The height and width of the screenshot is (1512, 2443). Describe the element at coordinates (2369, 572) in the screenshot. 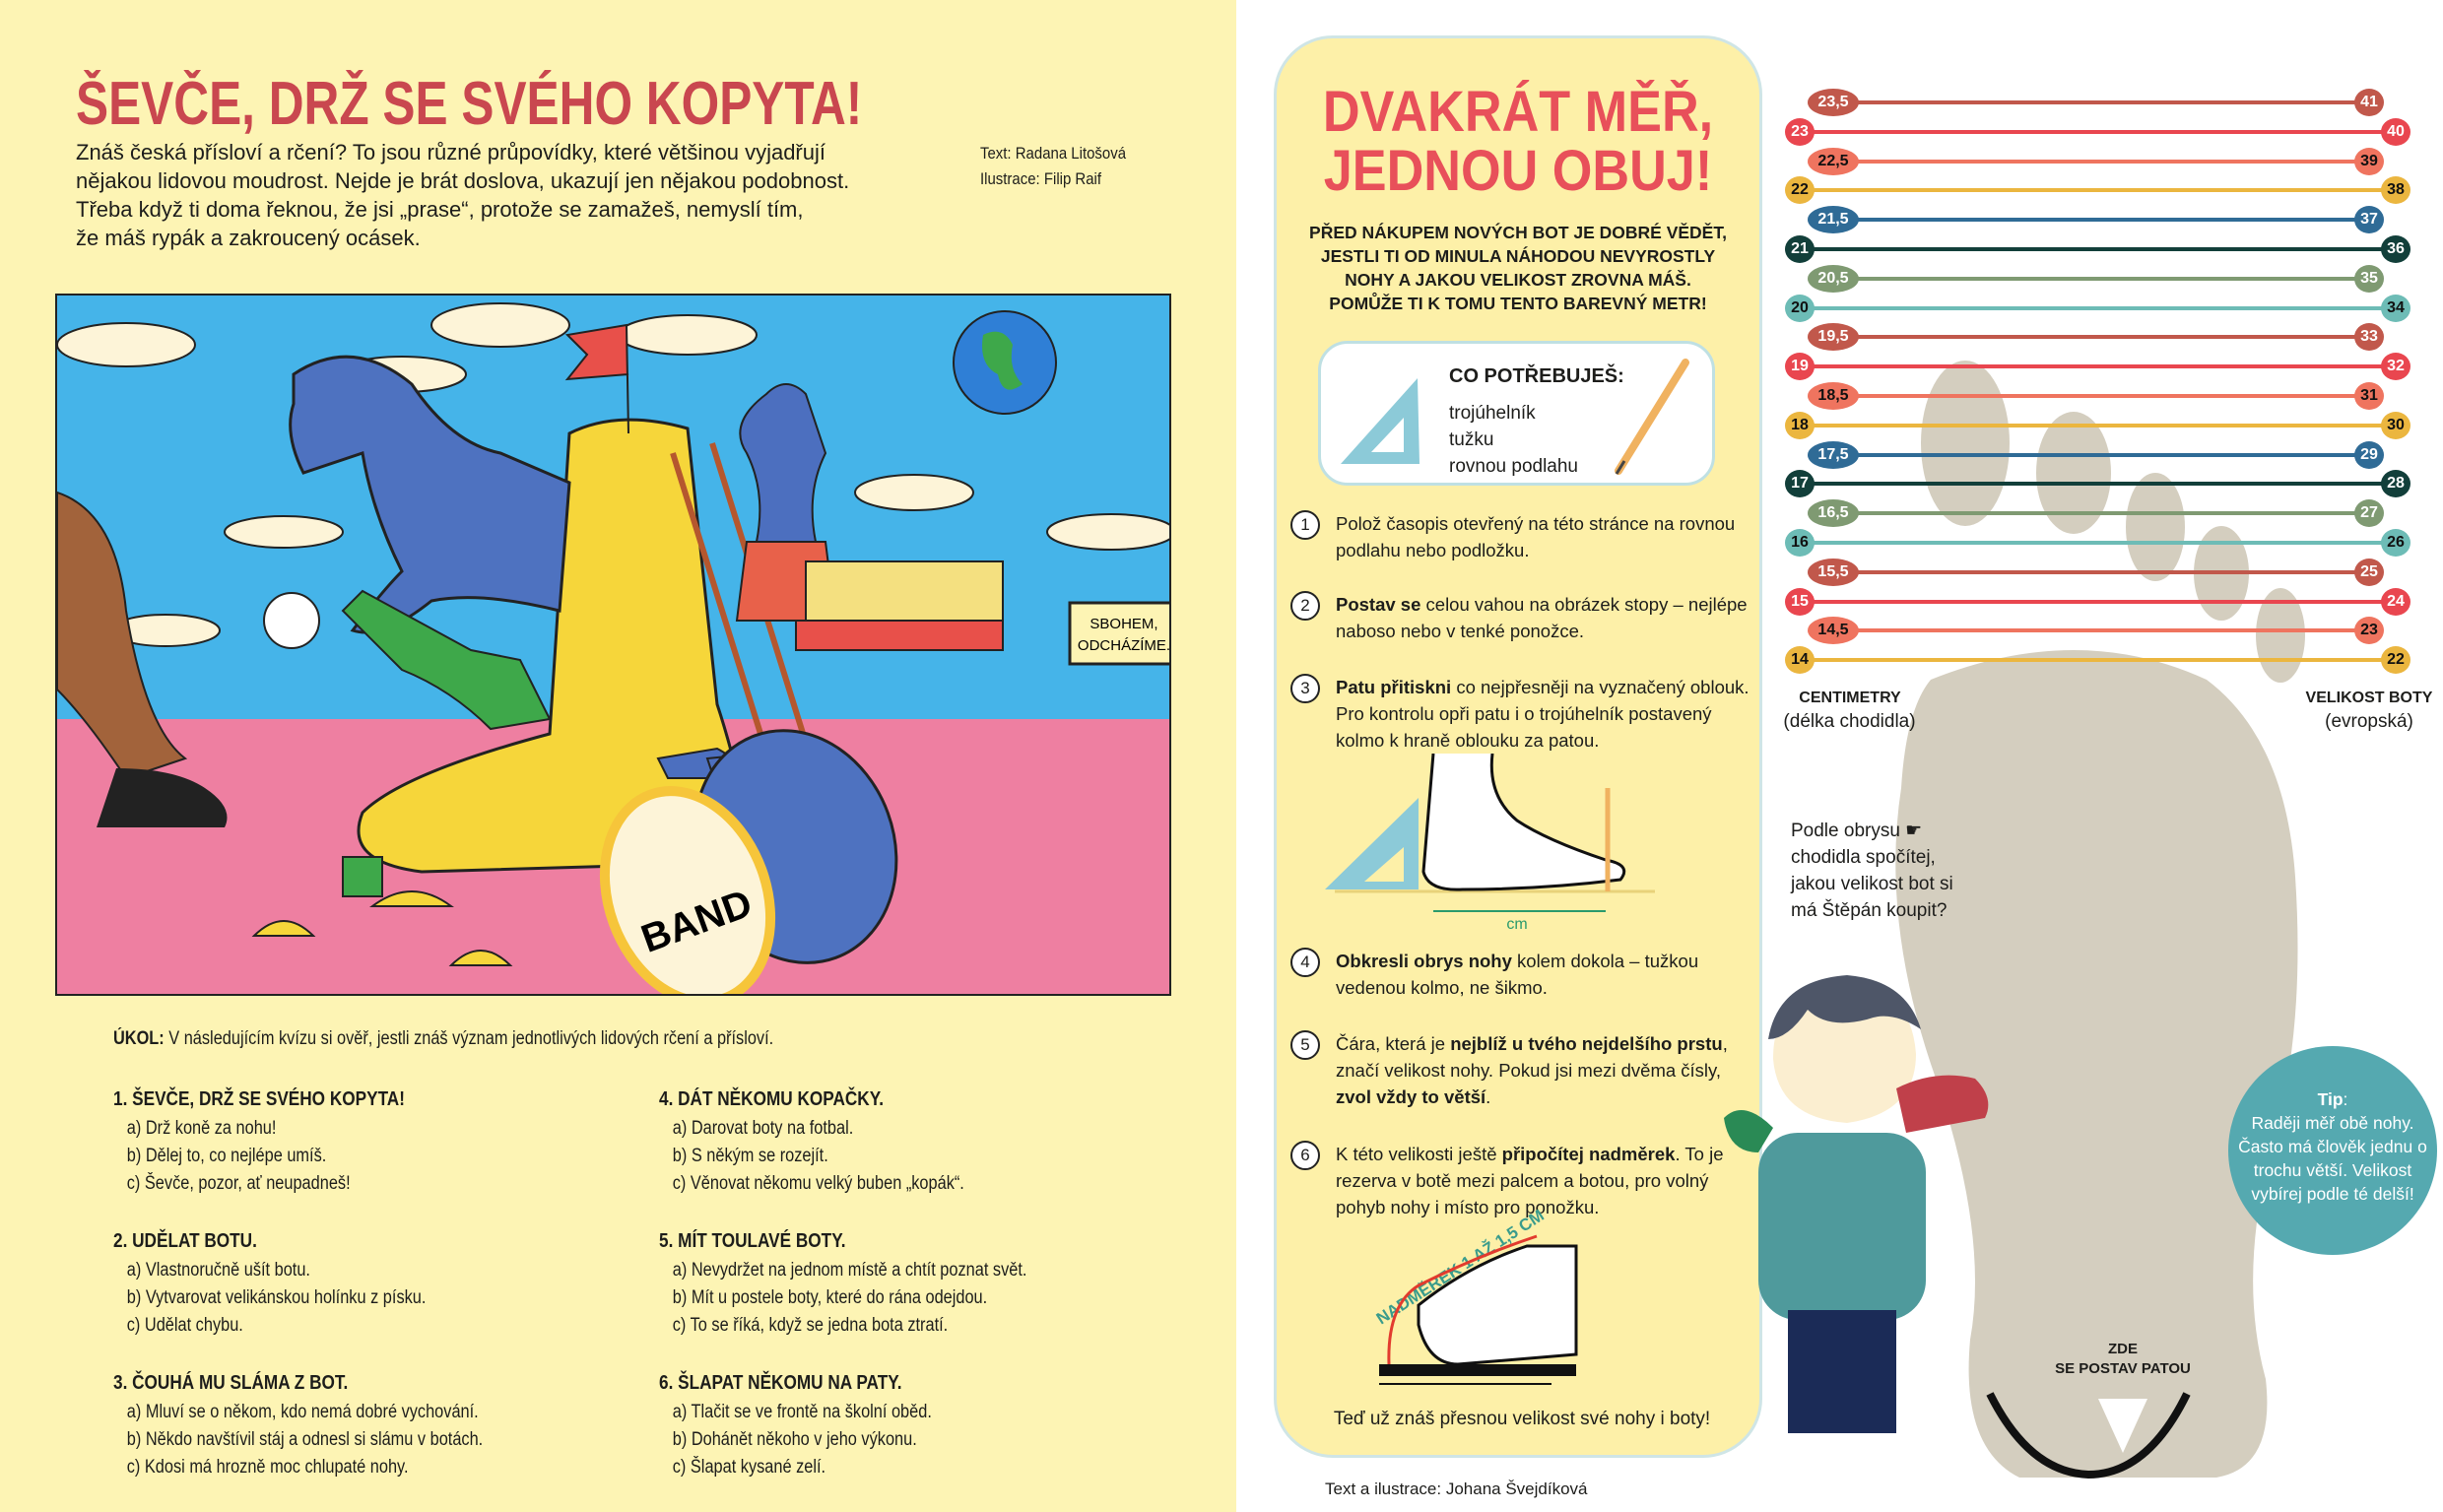

I see `eu-badge: 25` at that location.